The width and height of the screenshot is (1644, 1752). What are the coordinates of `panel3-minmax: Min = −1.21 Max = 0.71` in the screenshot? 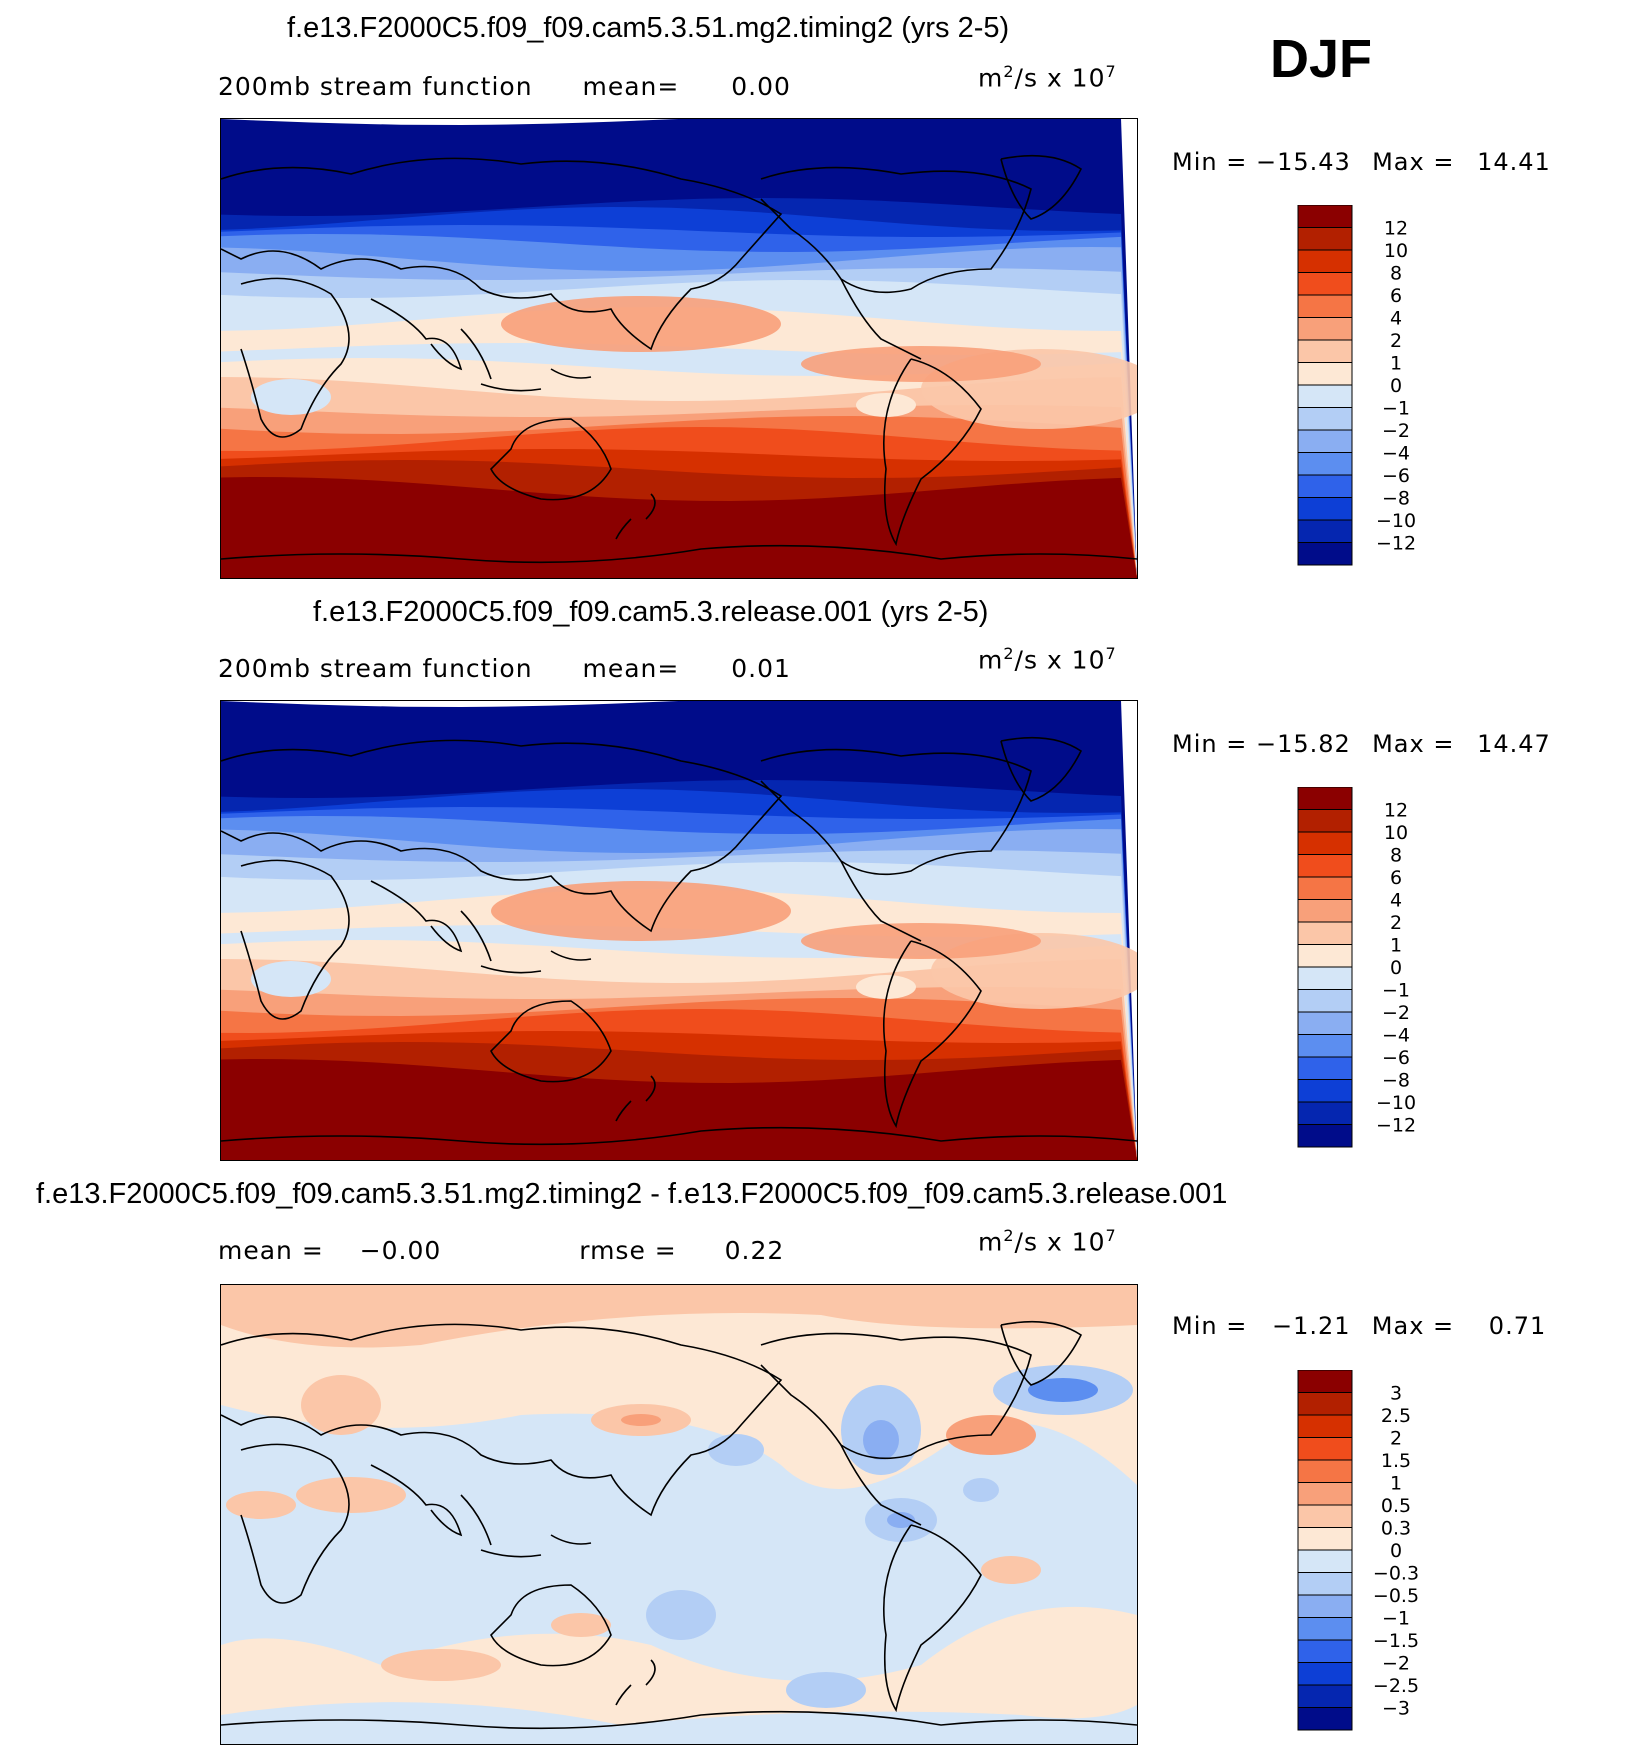 It's located at (1359, 1326).